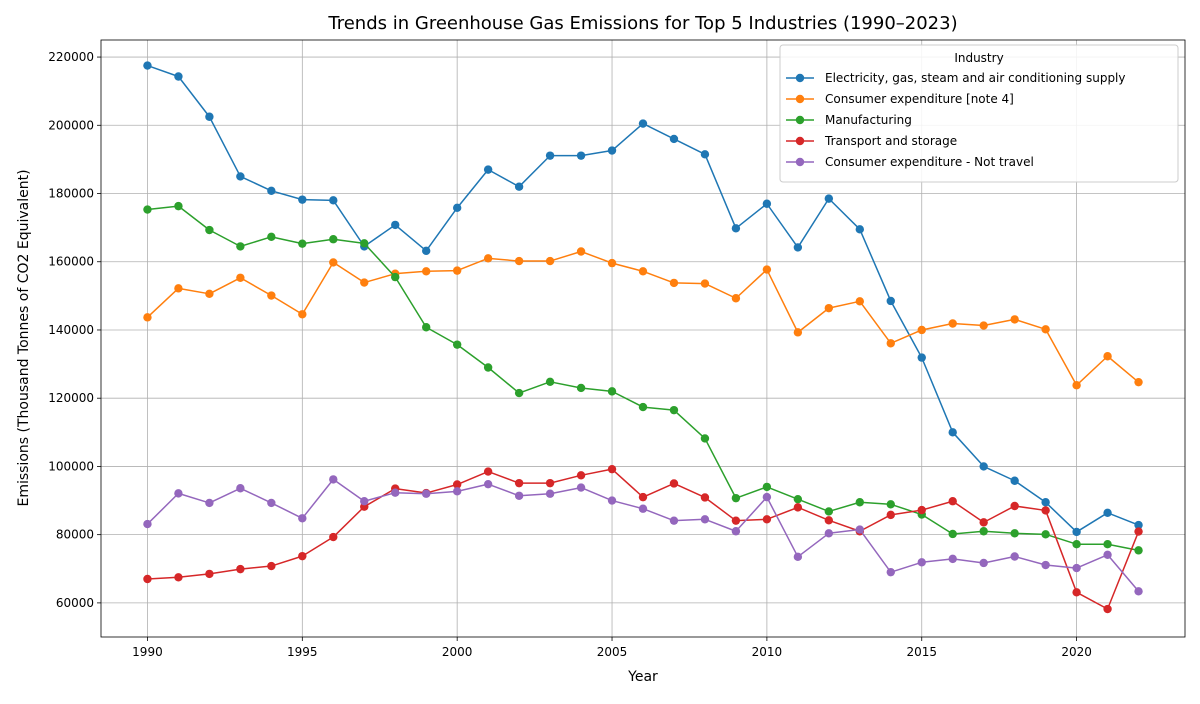 The width and height of the screenshot is (1200, 704). Describe the element at coordinates (767, 652) in the screenshot. I see `x-tick-label: 2010` at that location.